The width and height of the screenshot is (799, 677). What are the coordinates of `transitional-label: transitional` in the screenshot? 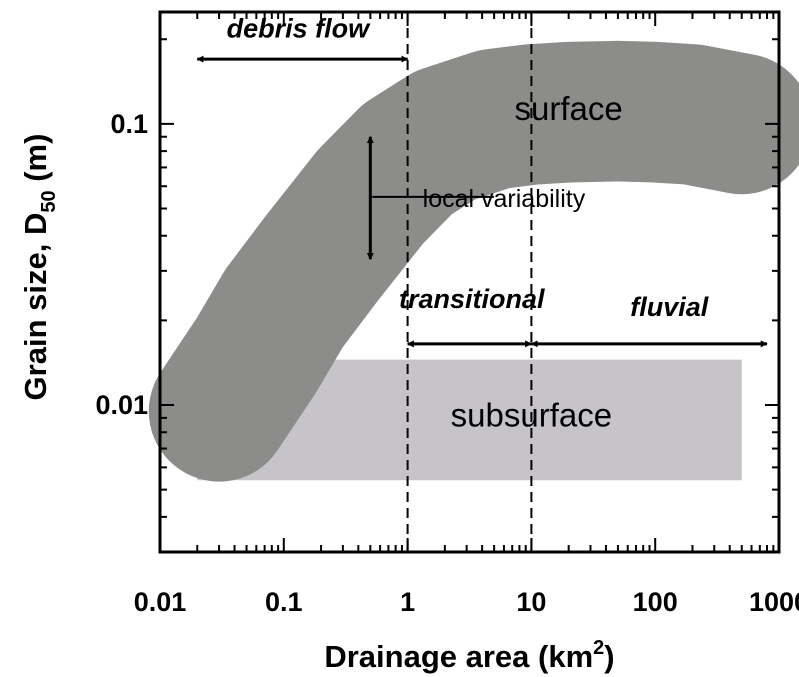 It's located at (472, 299).